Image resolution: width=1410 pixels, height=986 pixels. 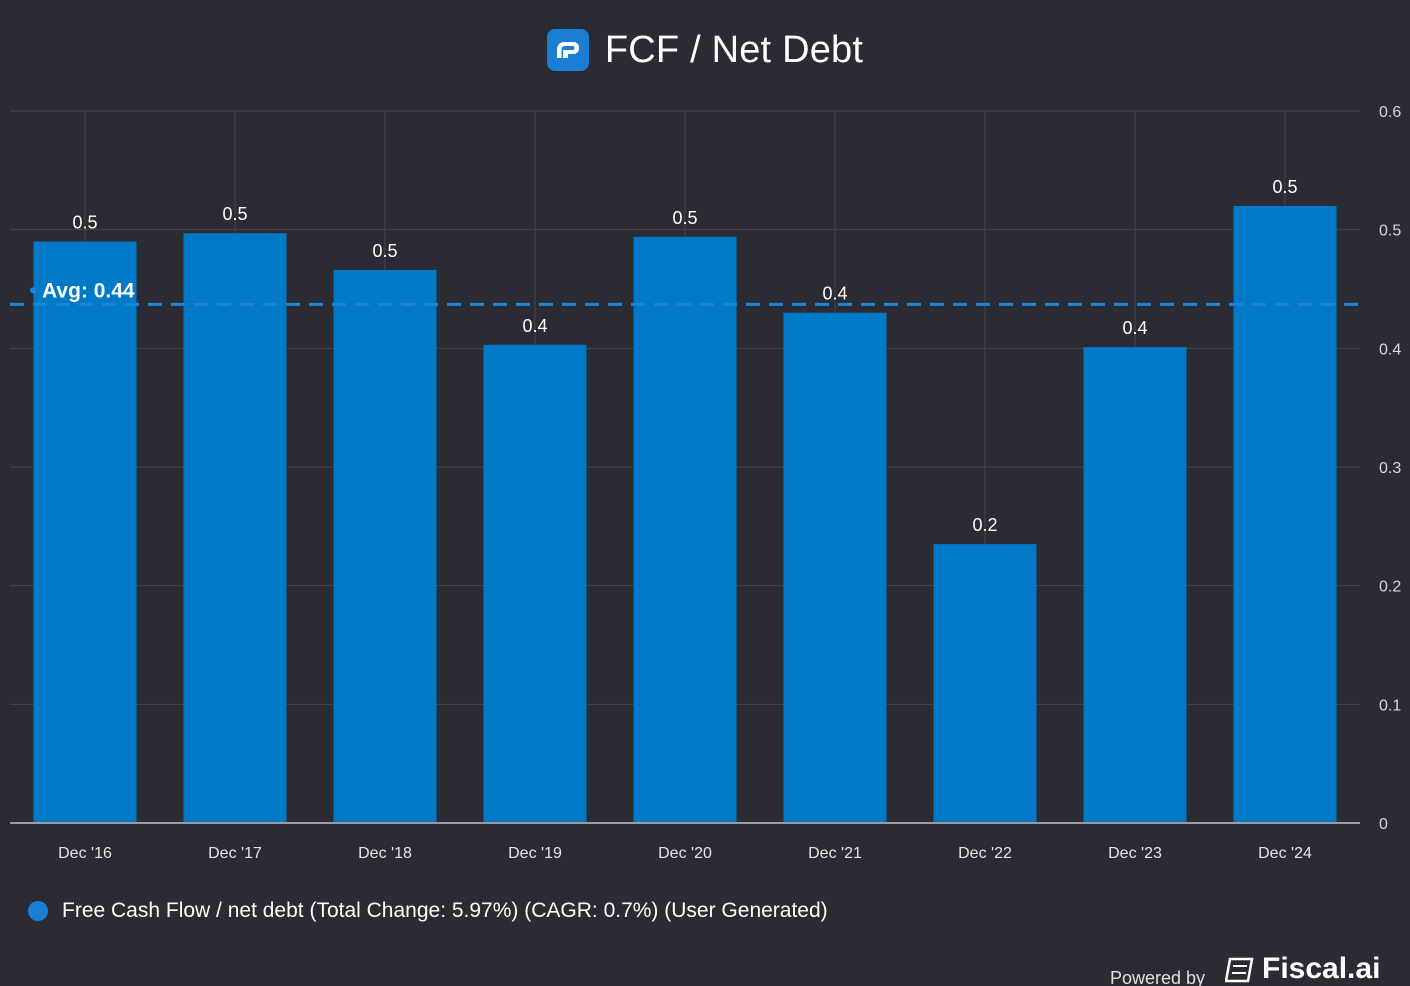 I want to click on x-tick-label: Dec '20, so click(x=685, y=853).